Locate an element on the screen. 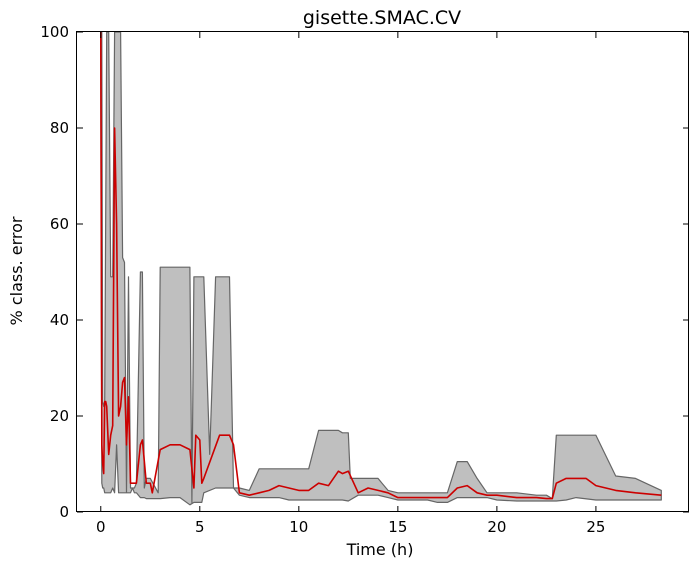 The height and width of the screenshot is (570, 699). y-tick-label: 0 is located at coordinates (64, 512).